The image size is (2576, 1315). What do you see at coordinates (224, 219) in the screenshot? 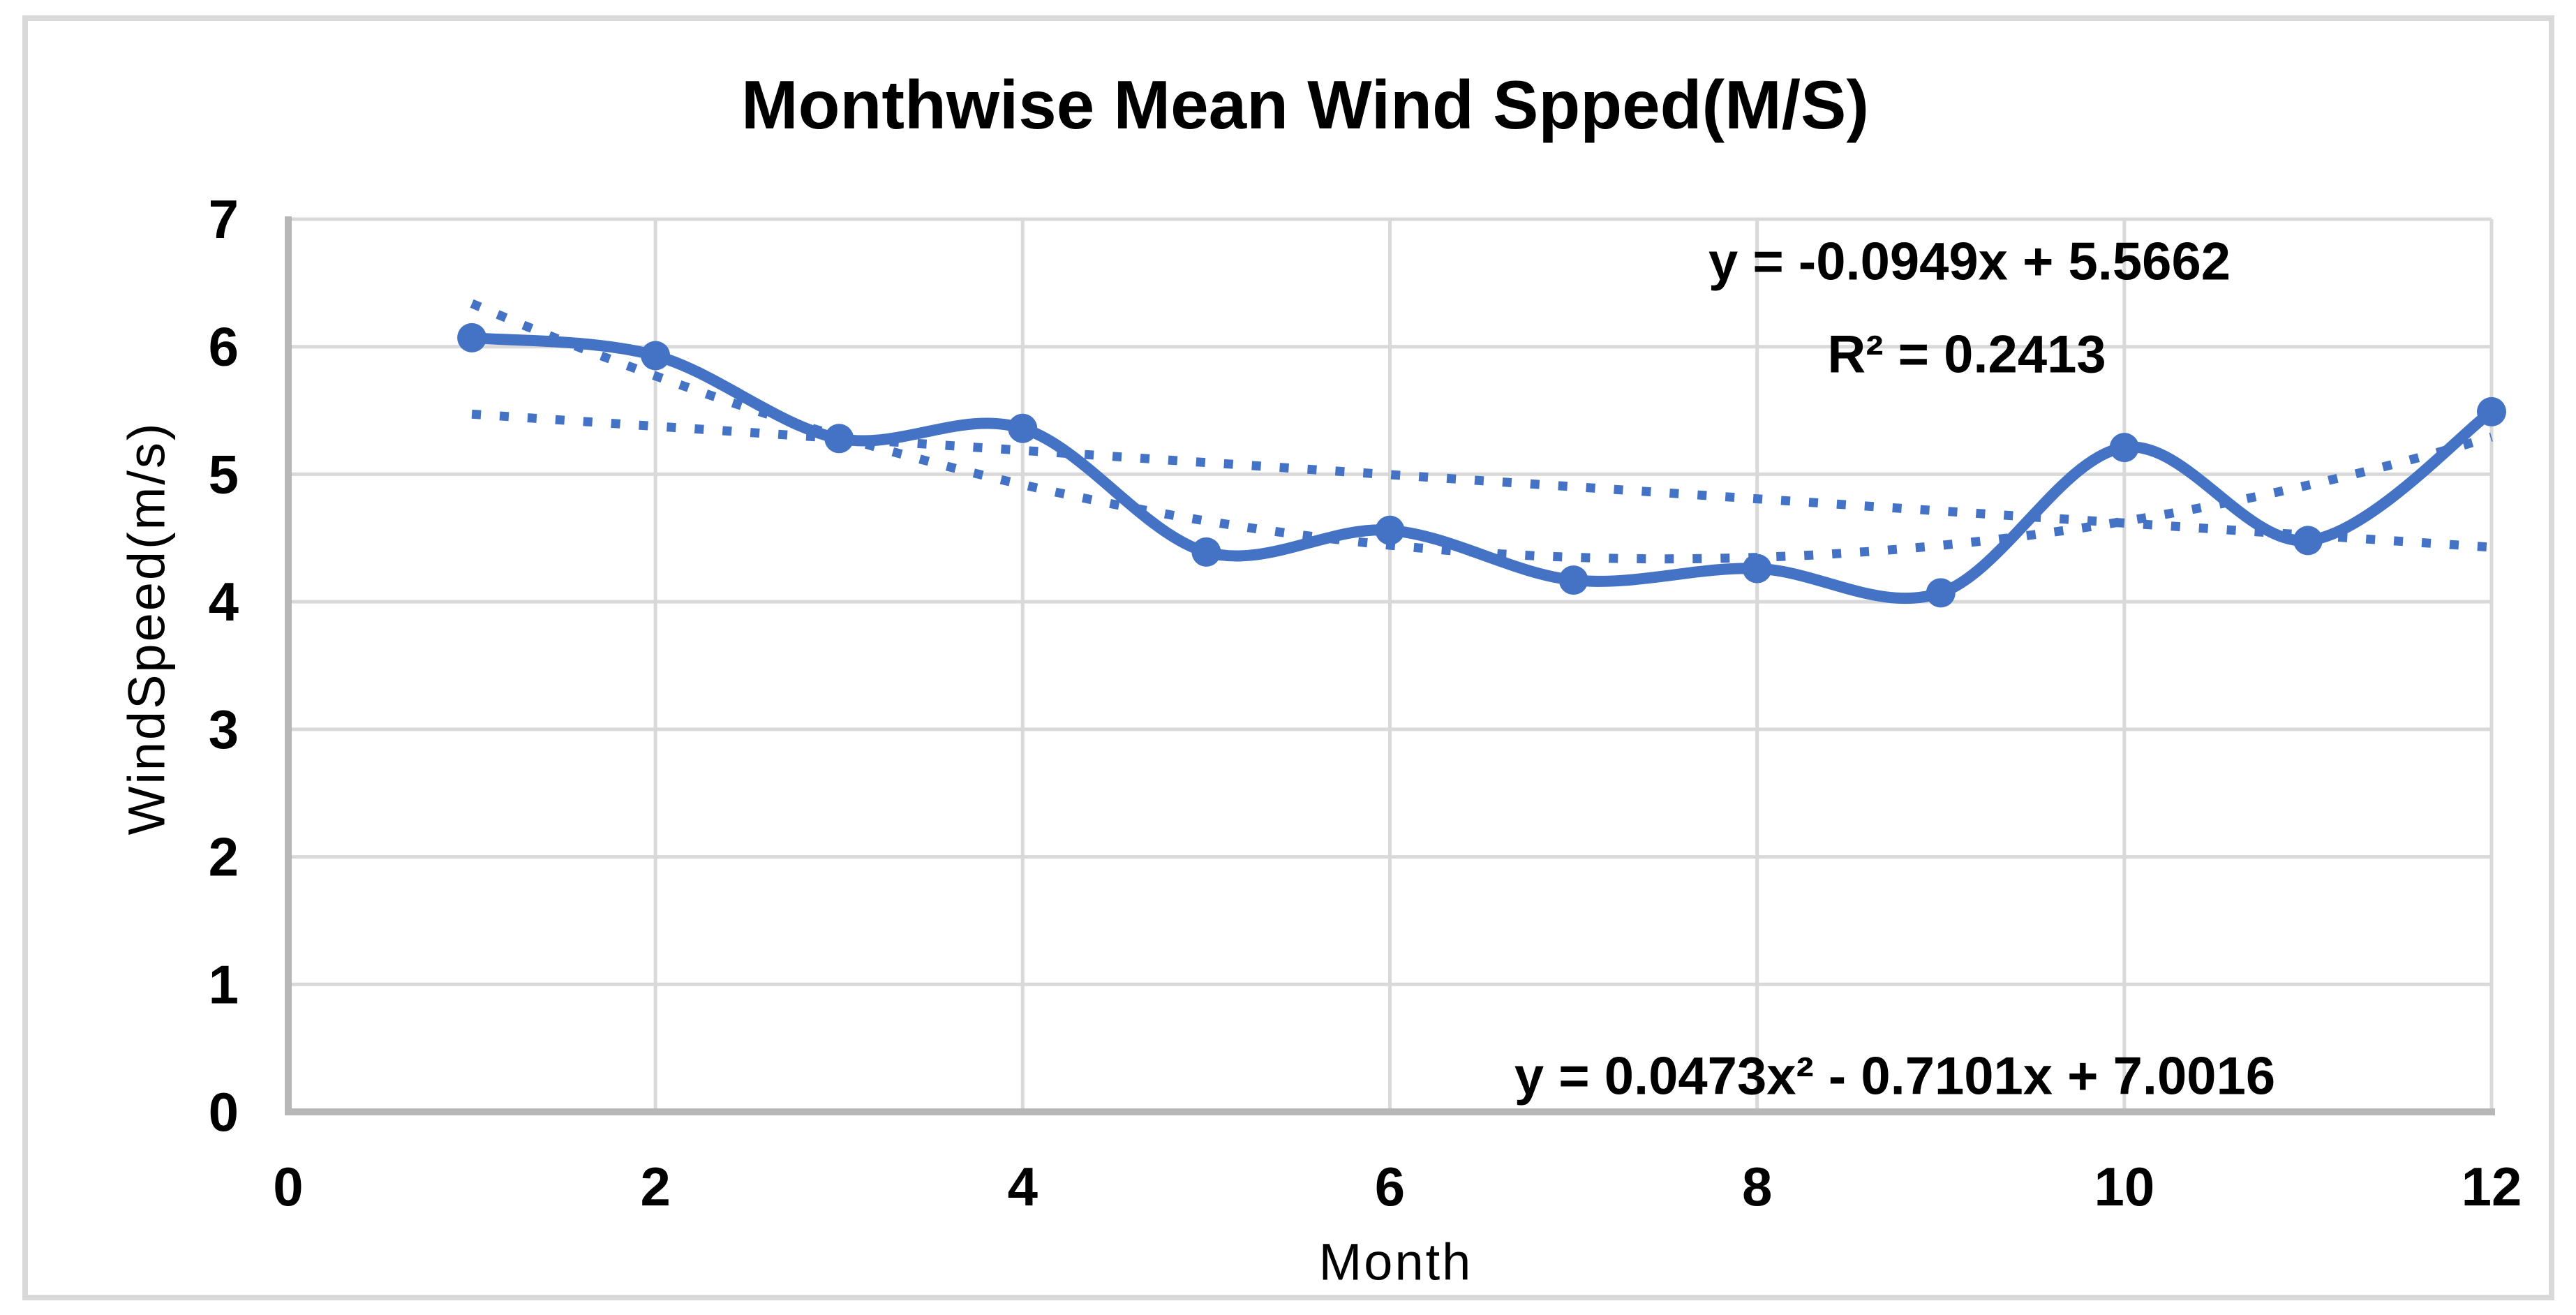
I see `y-tick-label: 7` at bounding box center [224, 219].